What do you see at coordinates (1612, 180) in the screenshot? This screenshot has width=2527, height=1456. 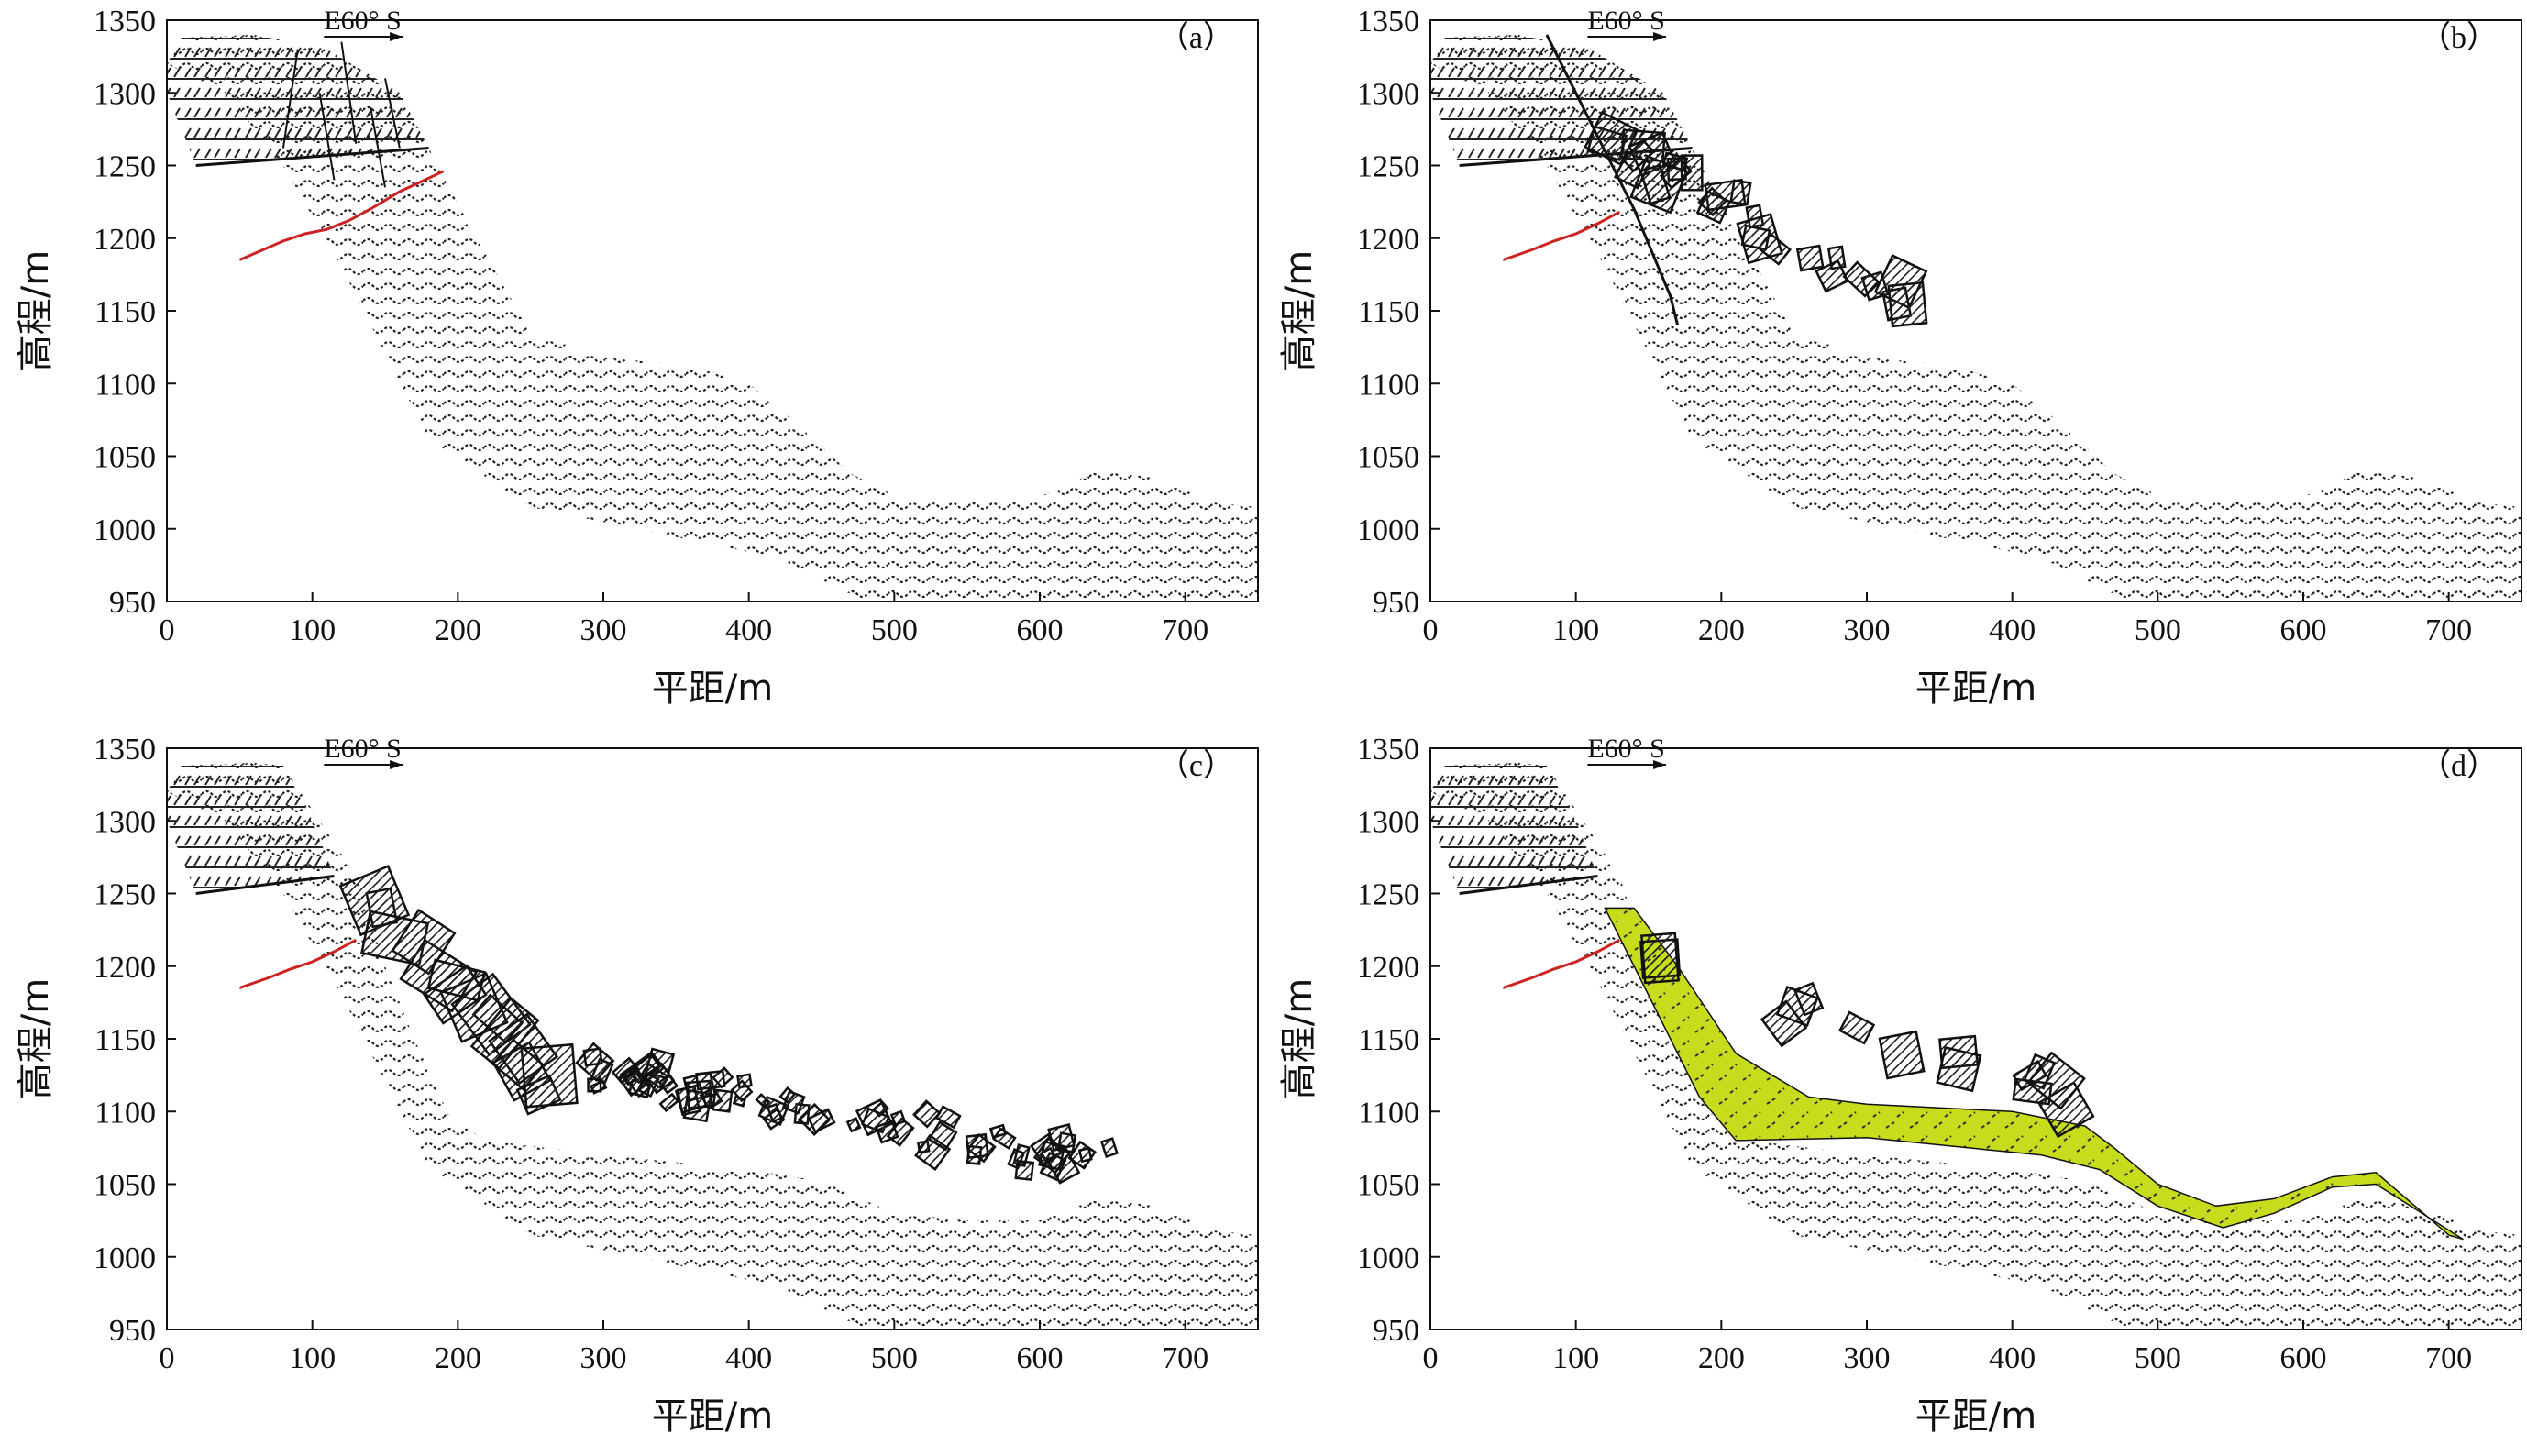 I see `slip-surface-line` at bounding box center [1612, 180].